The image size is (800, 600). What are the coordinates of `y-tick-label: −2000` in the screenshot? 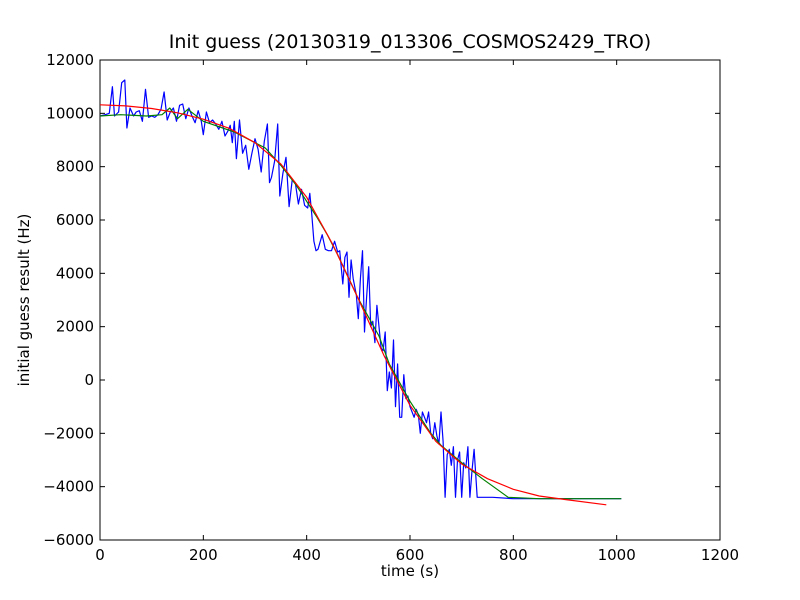 It's located at (68, 433).